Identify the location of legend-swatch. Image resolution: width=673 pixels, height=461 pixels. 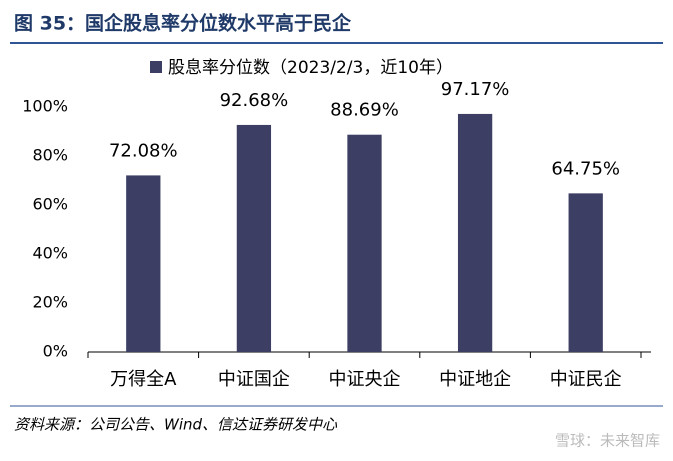
(156, 67).